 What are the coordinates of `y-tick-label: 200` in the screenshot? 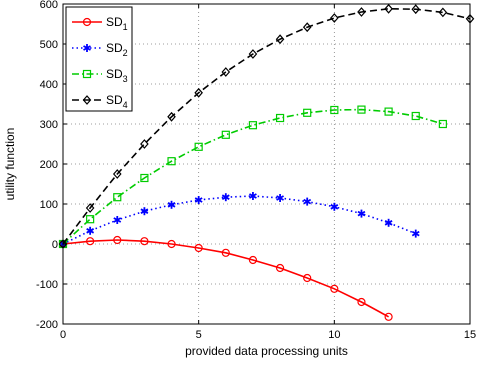 It's located at (49, 165).